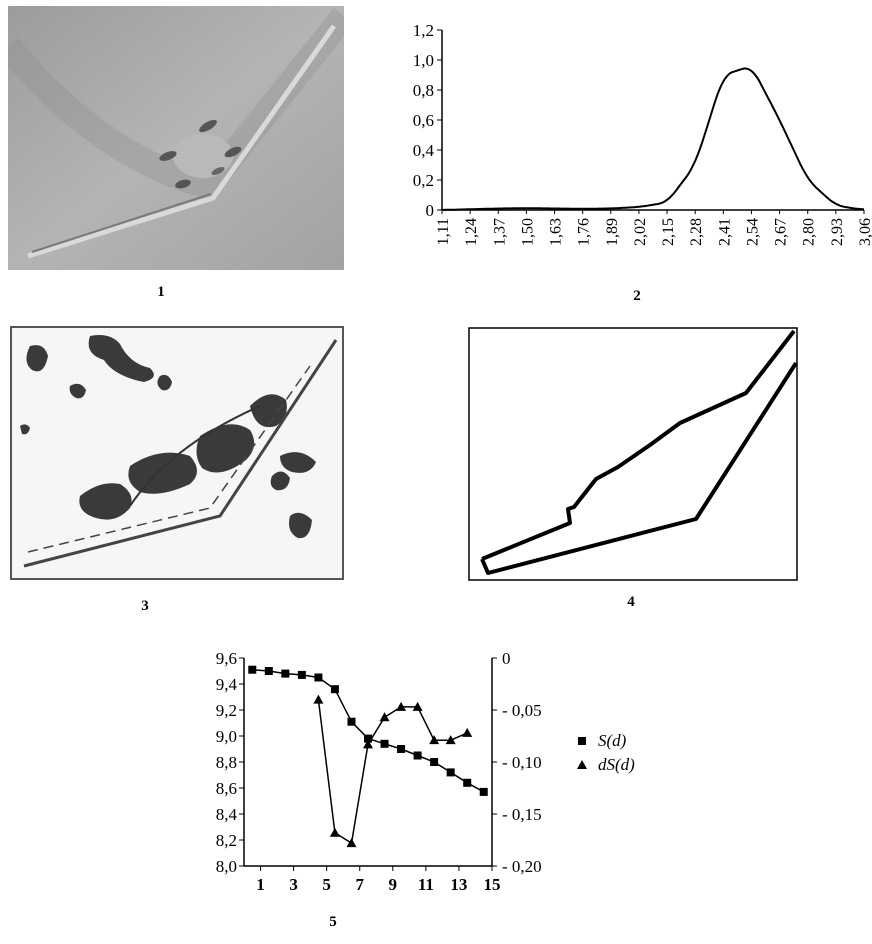 This screenshot has width=872, height=944. What do you see at coordinates (499, 232) in the screenshot?
I see `x-tick-label: 1,37` at bounding box center [499, 232].